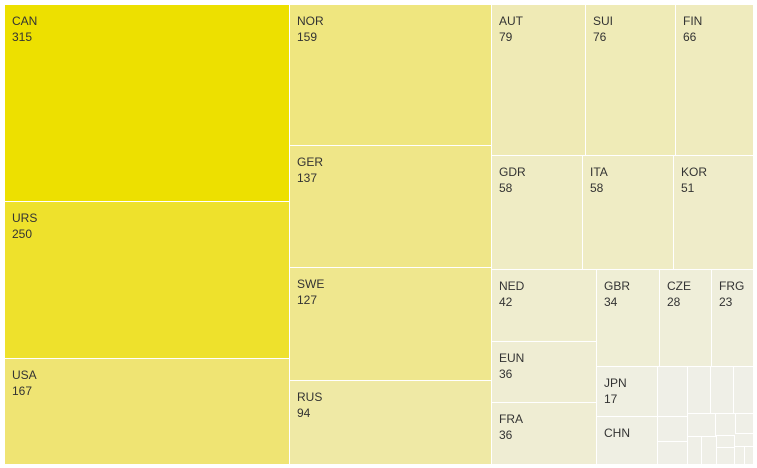 The image size is (757, 468). Describe the element at coordinates (25, 21) in the screenshot. I see `cell-label: CAN` at that location.